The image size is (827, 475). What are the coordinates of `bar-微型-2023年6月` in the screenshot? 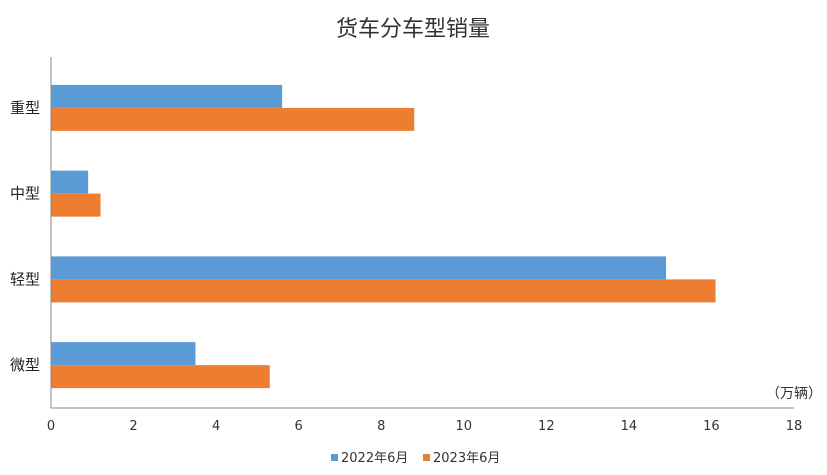 It's located at (160, 377).